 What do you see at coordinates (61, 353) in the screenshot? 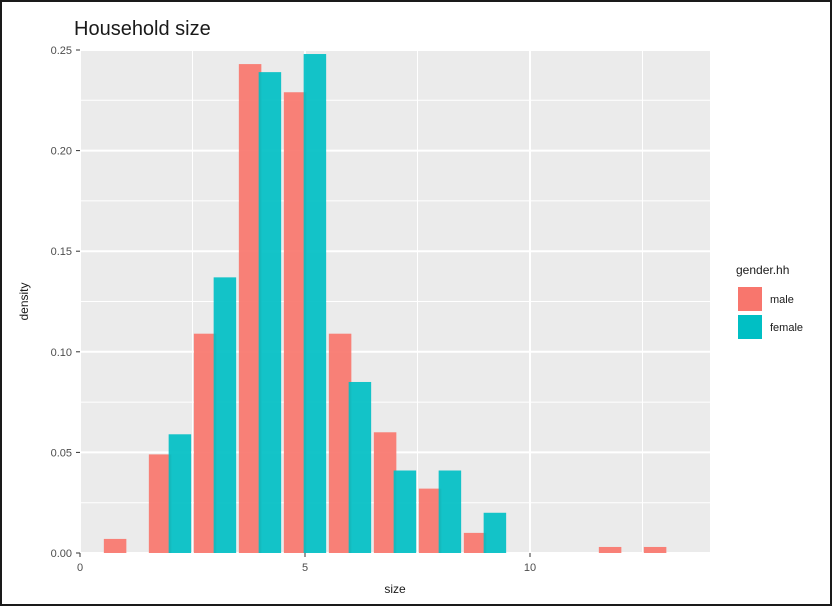
I see `y-tick-label: 0.10` at bounding box center [61, 353].